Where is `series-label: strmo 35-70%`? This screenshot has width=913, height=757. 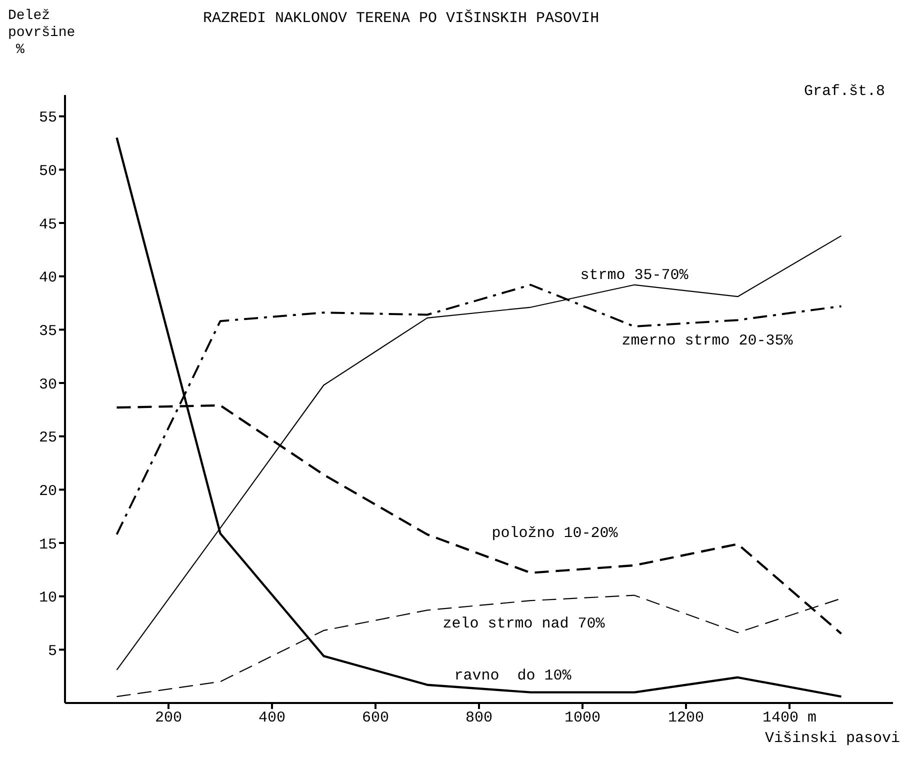
series-label: strmo 35-70% is located at coordinates (635, 275).